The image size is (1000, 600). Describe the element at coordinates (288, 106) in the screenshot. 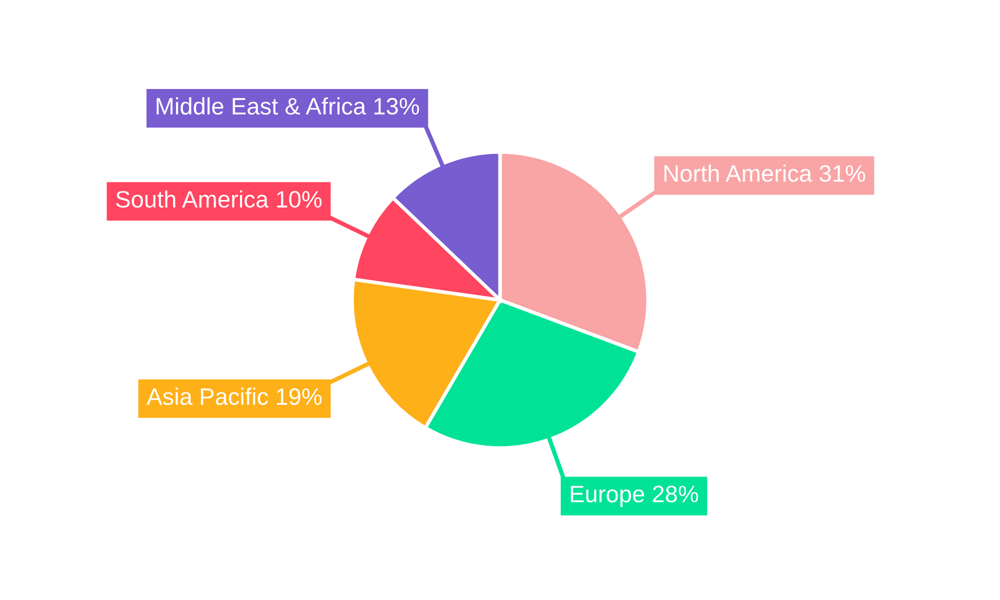

I see `slice-label: Middle East & Africa 13%` at that location.